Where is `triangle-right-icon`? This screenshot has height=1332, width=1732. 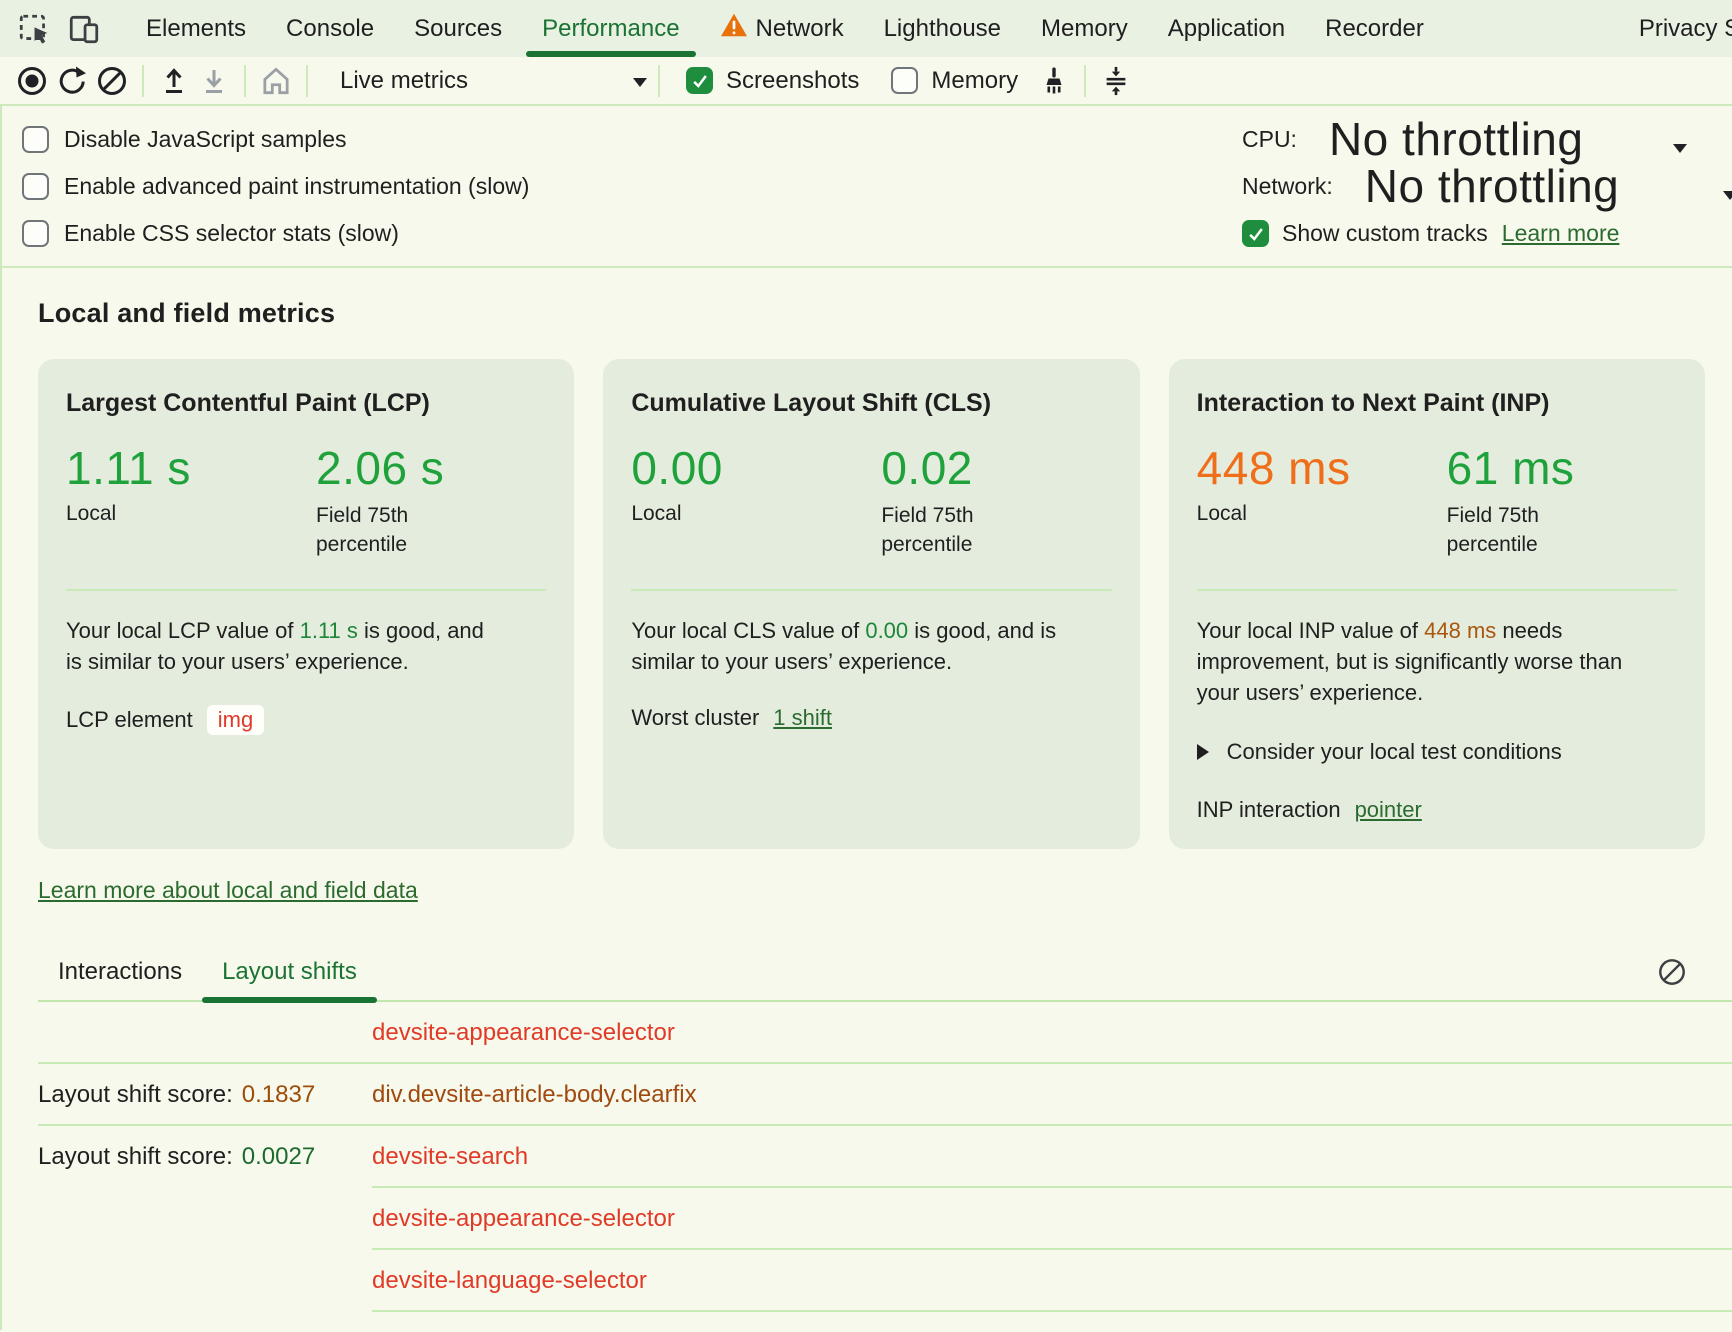
triangle-right-icon is located at coordinates (1202, 751).